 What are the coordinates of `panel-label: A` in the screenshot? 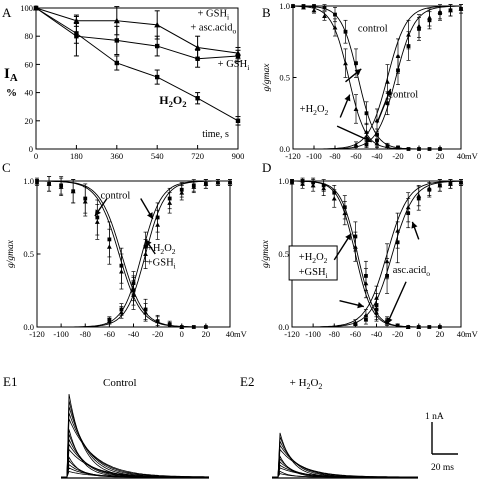 It's located at (7, 12).